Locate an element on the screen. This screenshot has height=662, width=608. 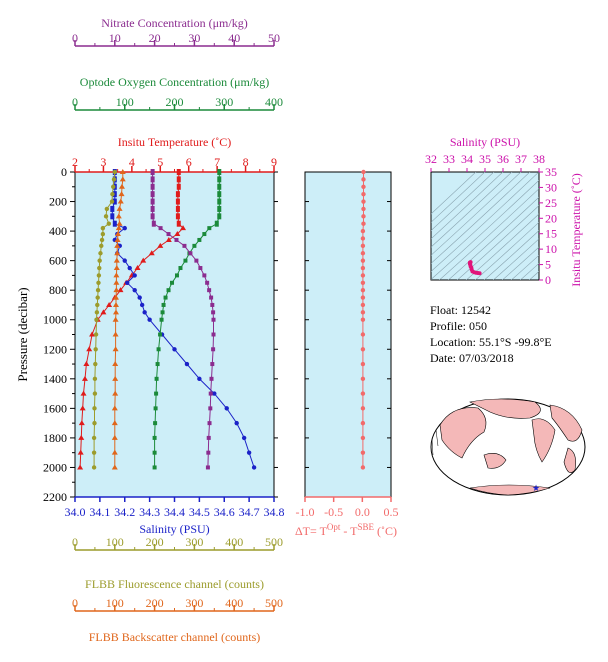
ts-salinity-tick-label: 33 is located at coordinates (449, 159).